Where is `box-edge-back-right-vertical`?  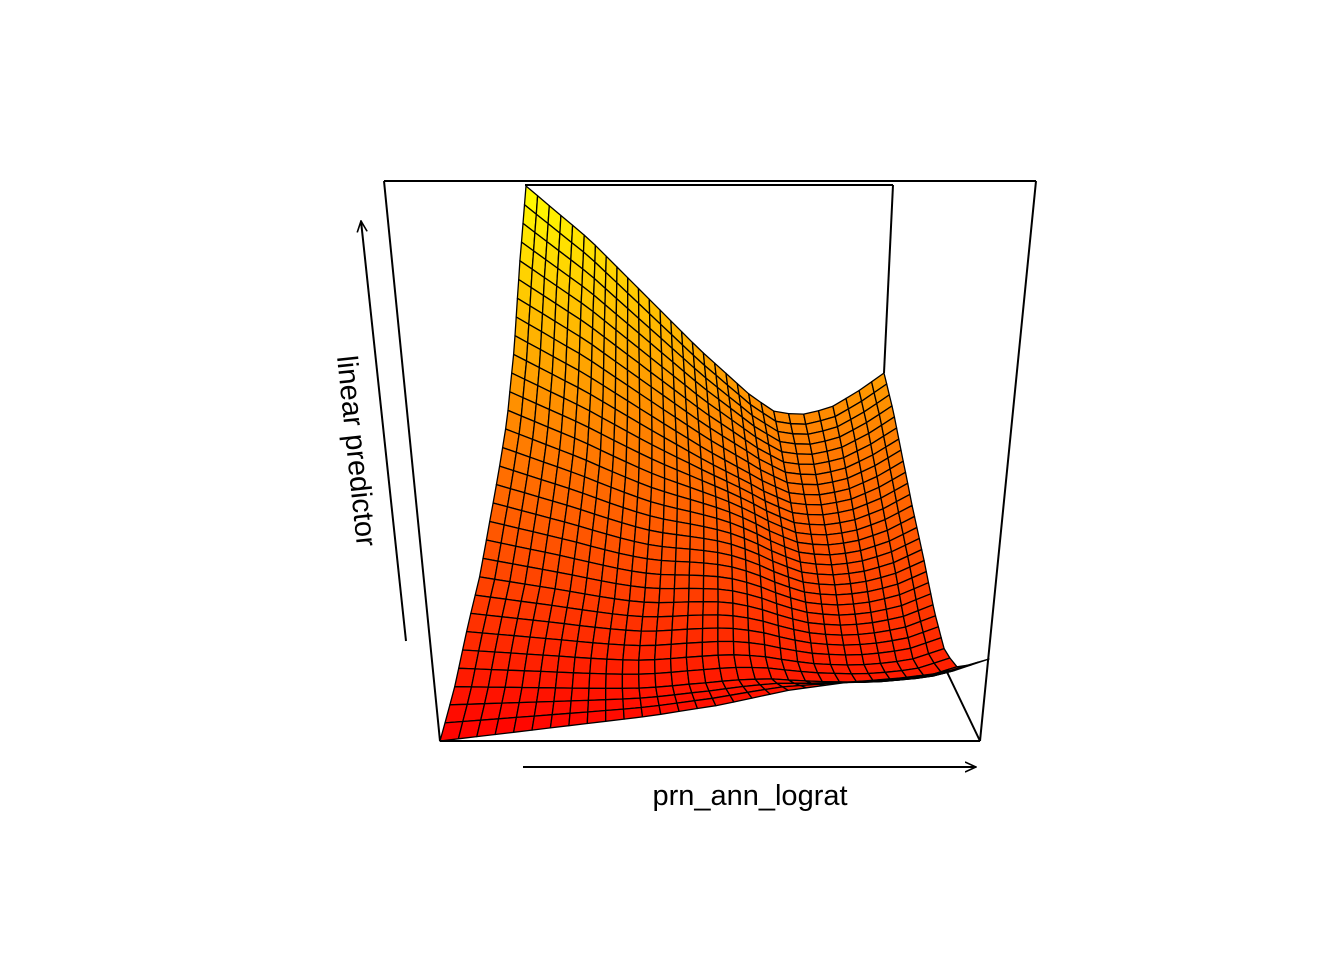 box-edge-back-right-vertical is located at coordinates (888, 279).